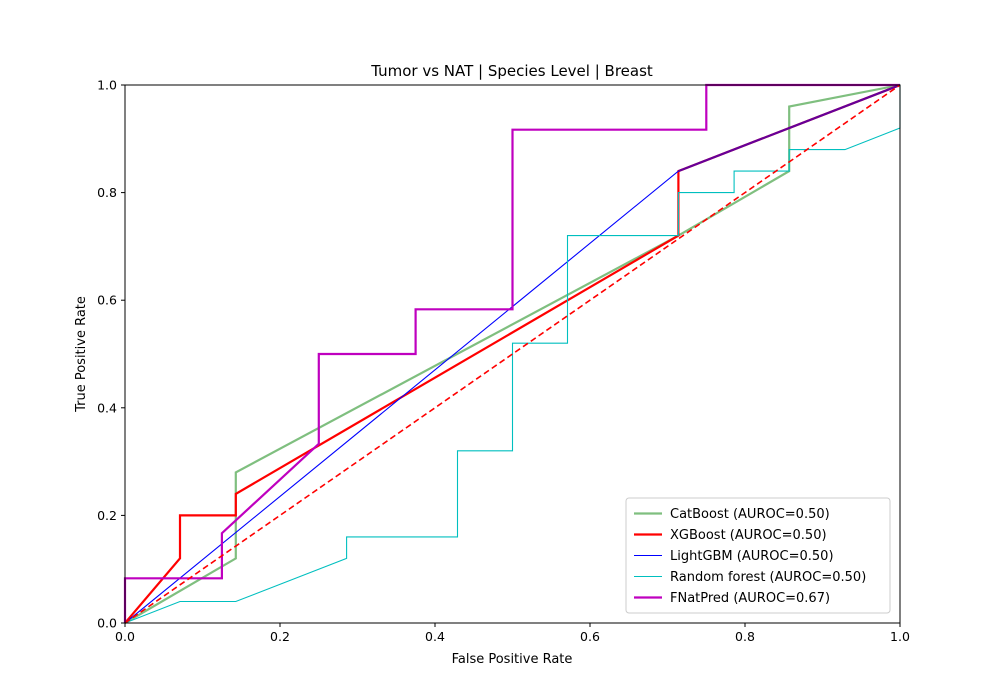 The width and height of the screenshot is (1000, 700). What do you see at coordinates (512, 659) in the screenshot?
I see `x-axis-label: False Positive Rate` at bounding box center [512, 659].